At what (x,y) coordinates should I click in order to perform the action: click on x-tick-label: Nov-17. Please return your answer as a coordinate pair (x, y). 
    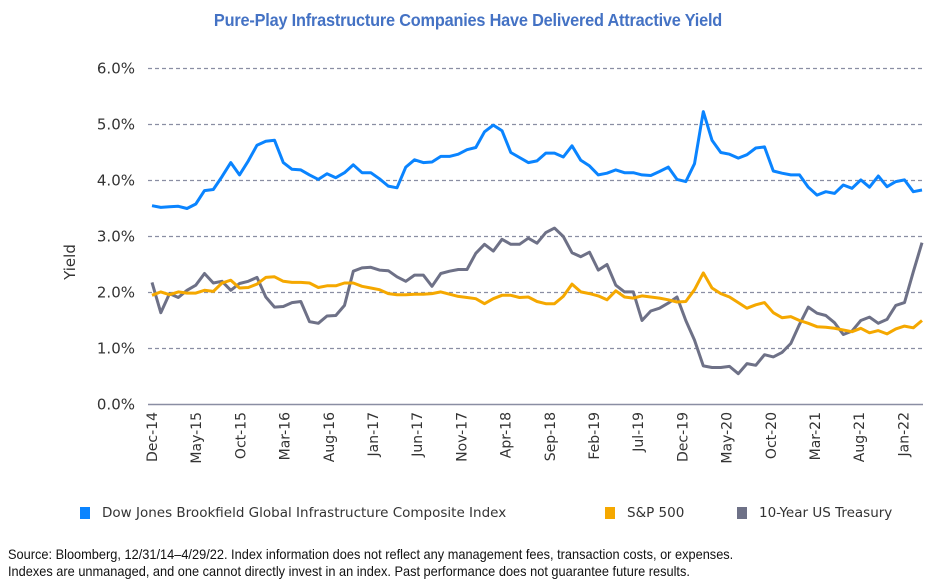
    Looking at the image, I should click on (462, 437).